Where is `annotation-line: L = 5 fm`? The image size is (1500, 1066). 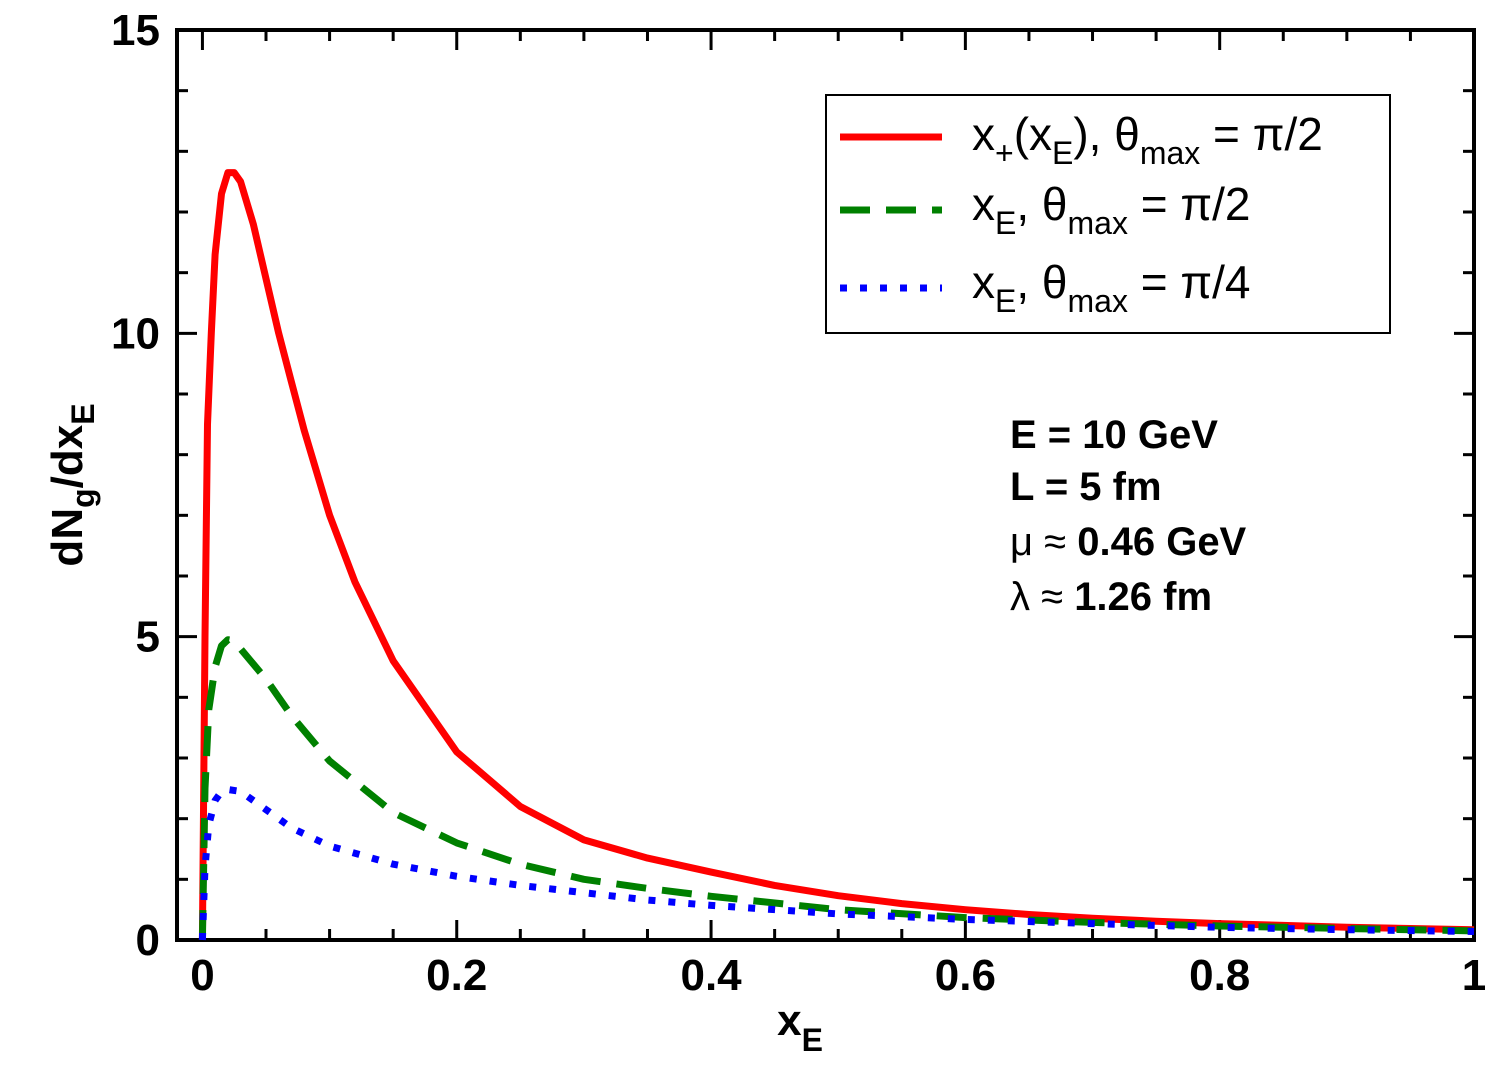
annotation-line: L = 5 fm is located at coordinates (1086, 487).